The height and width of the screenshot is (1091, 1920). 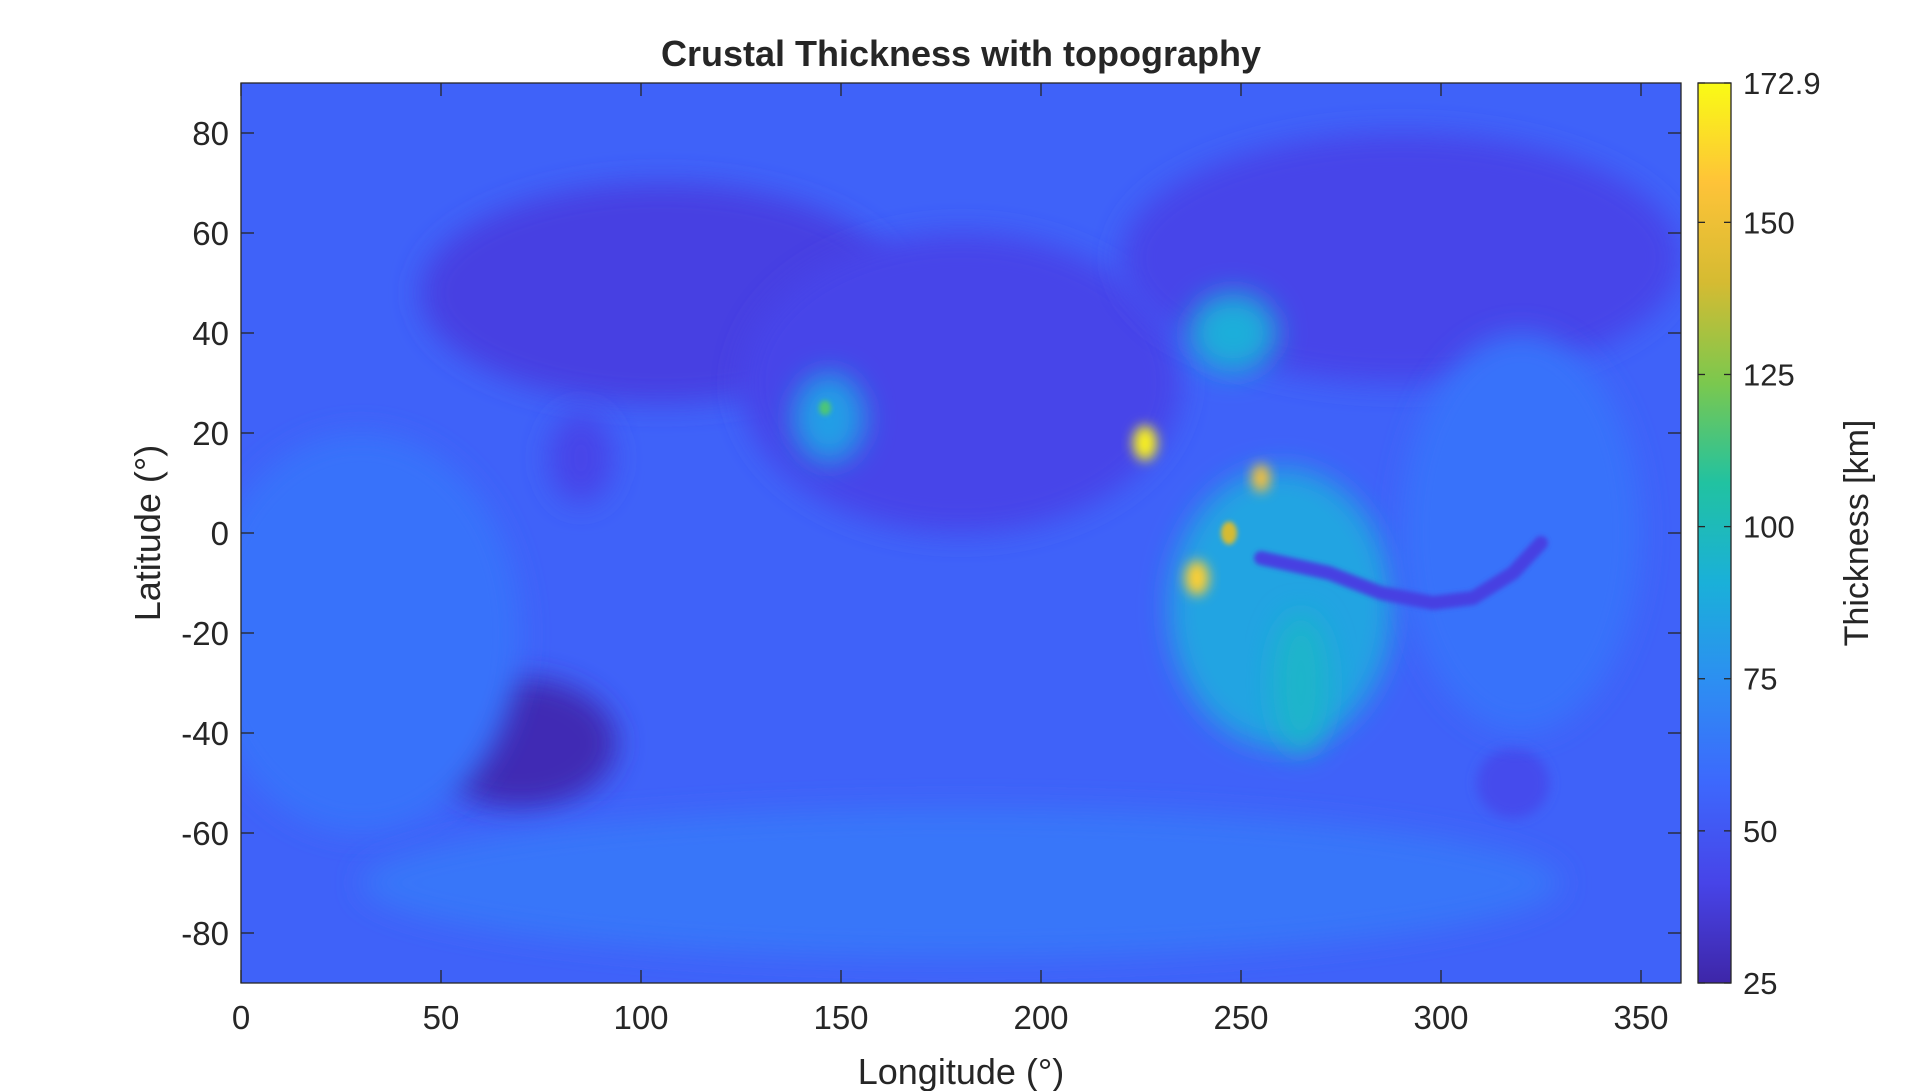 I want to click on colorbar, so click(x=1714, y=533).